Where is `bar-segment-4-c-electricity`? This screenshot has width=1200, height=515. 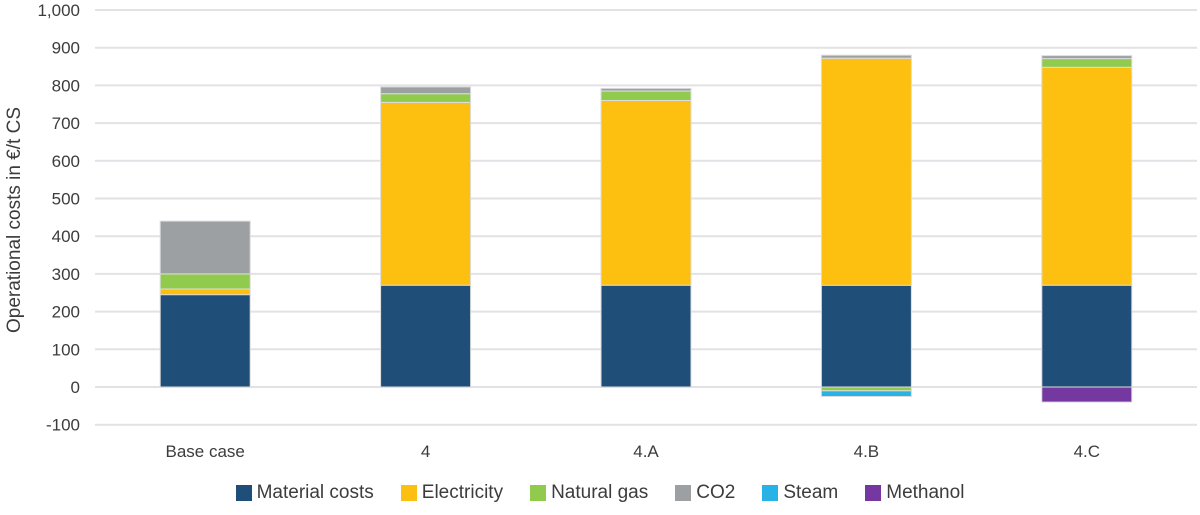 bar-segment-4-c-electricity is located at coordinates (1087, 176).